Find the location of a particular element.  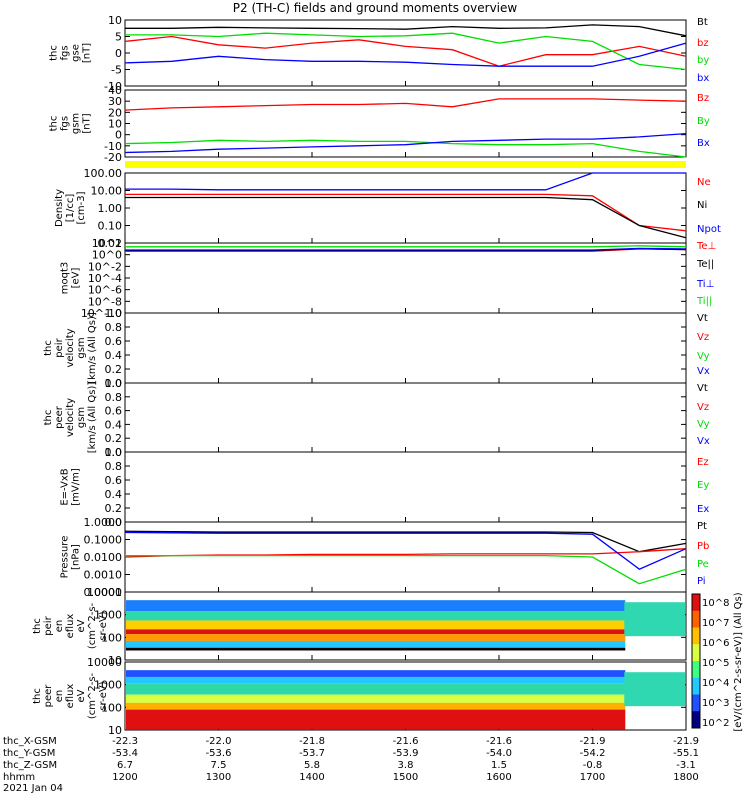

colorbar-tick-label: 10^8 is located at coordinates (715, 603).